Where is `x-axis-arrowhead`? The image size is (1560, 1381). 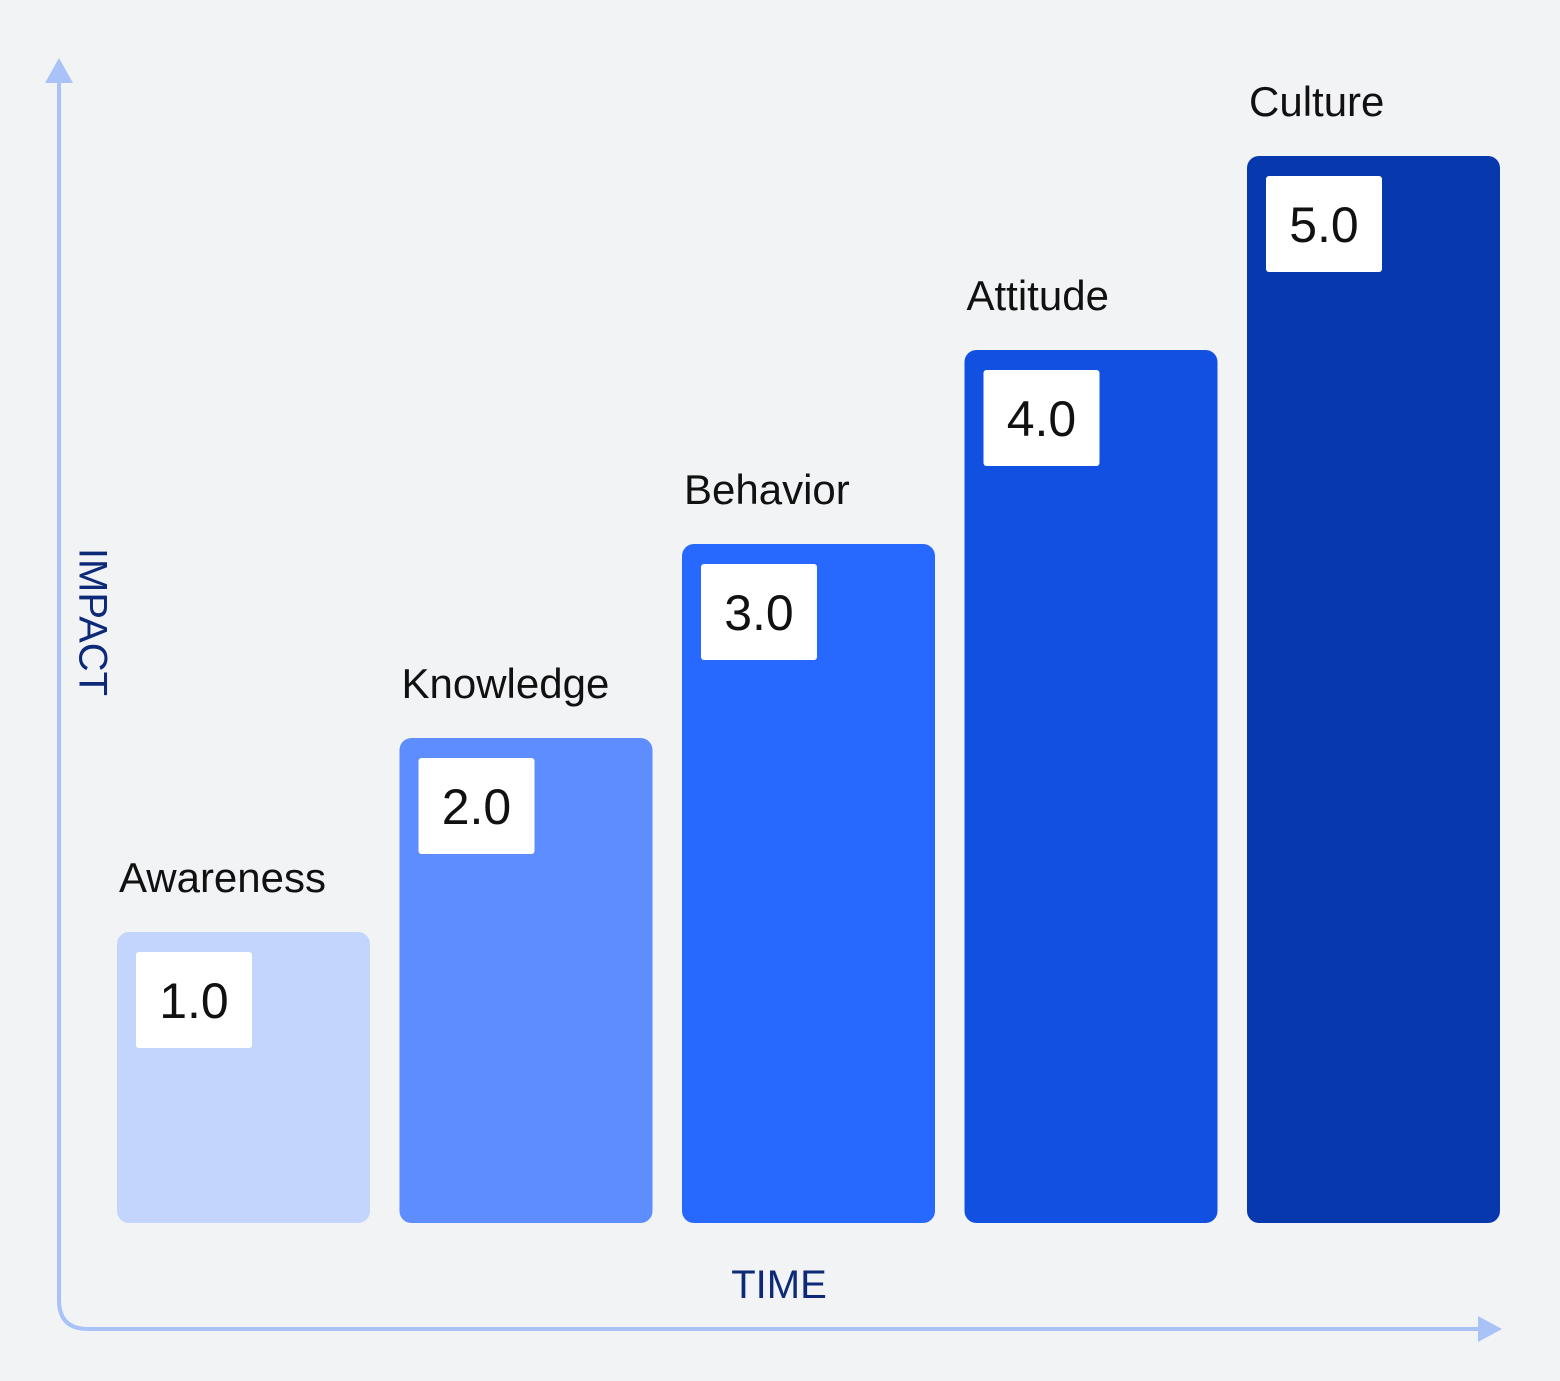 x-axis-arrowhead is located at coordinates (1490, 1329).